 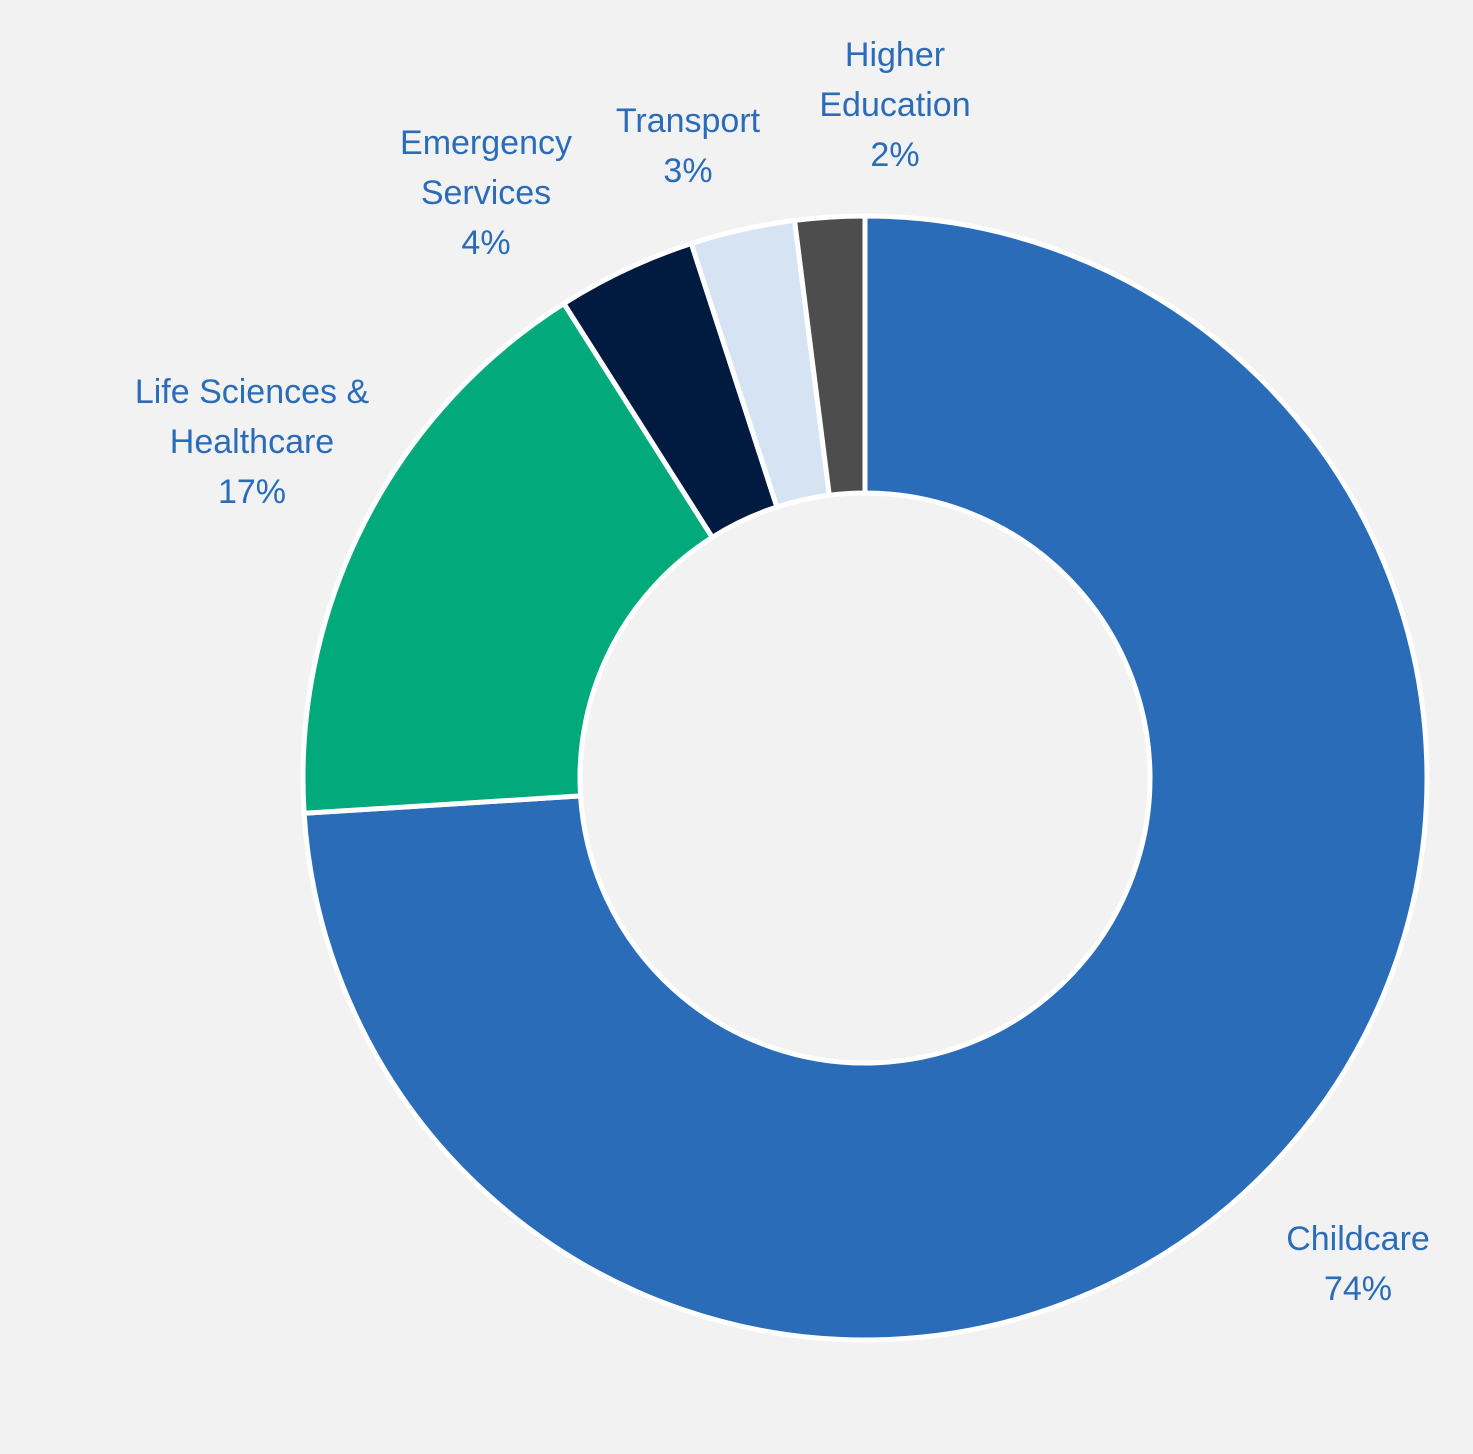 What do you see at coordinates (688, 121) in the screenshot?
I see `slice-name-label: Transport` at bounding box center [688, 121].